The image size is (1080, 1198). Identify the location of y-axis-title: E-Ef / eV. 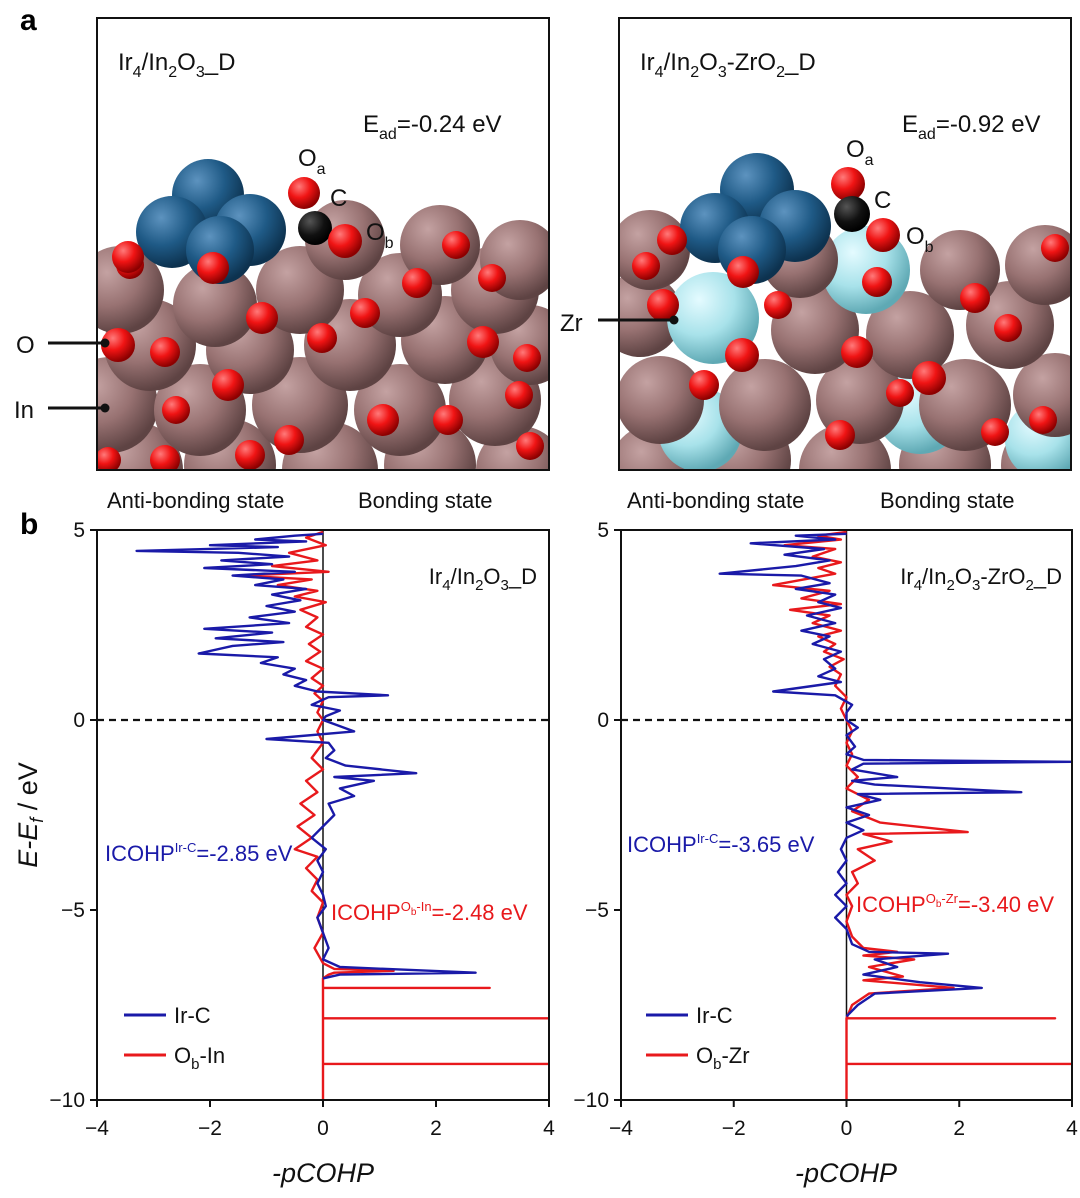
(30, 815).